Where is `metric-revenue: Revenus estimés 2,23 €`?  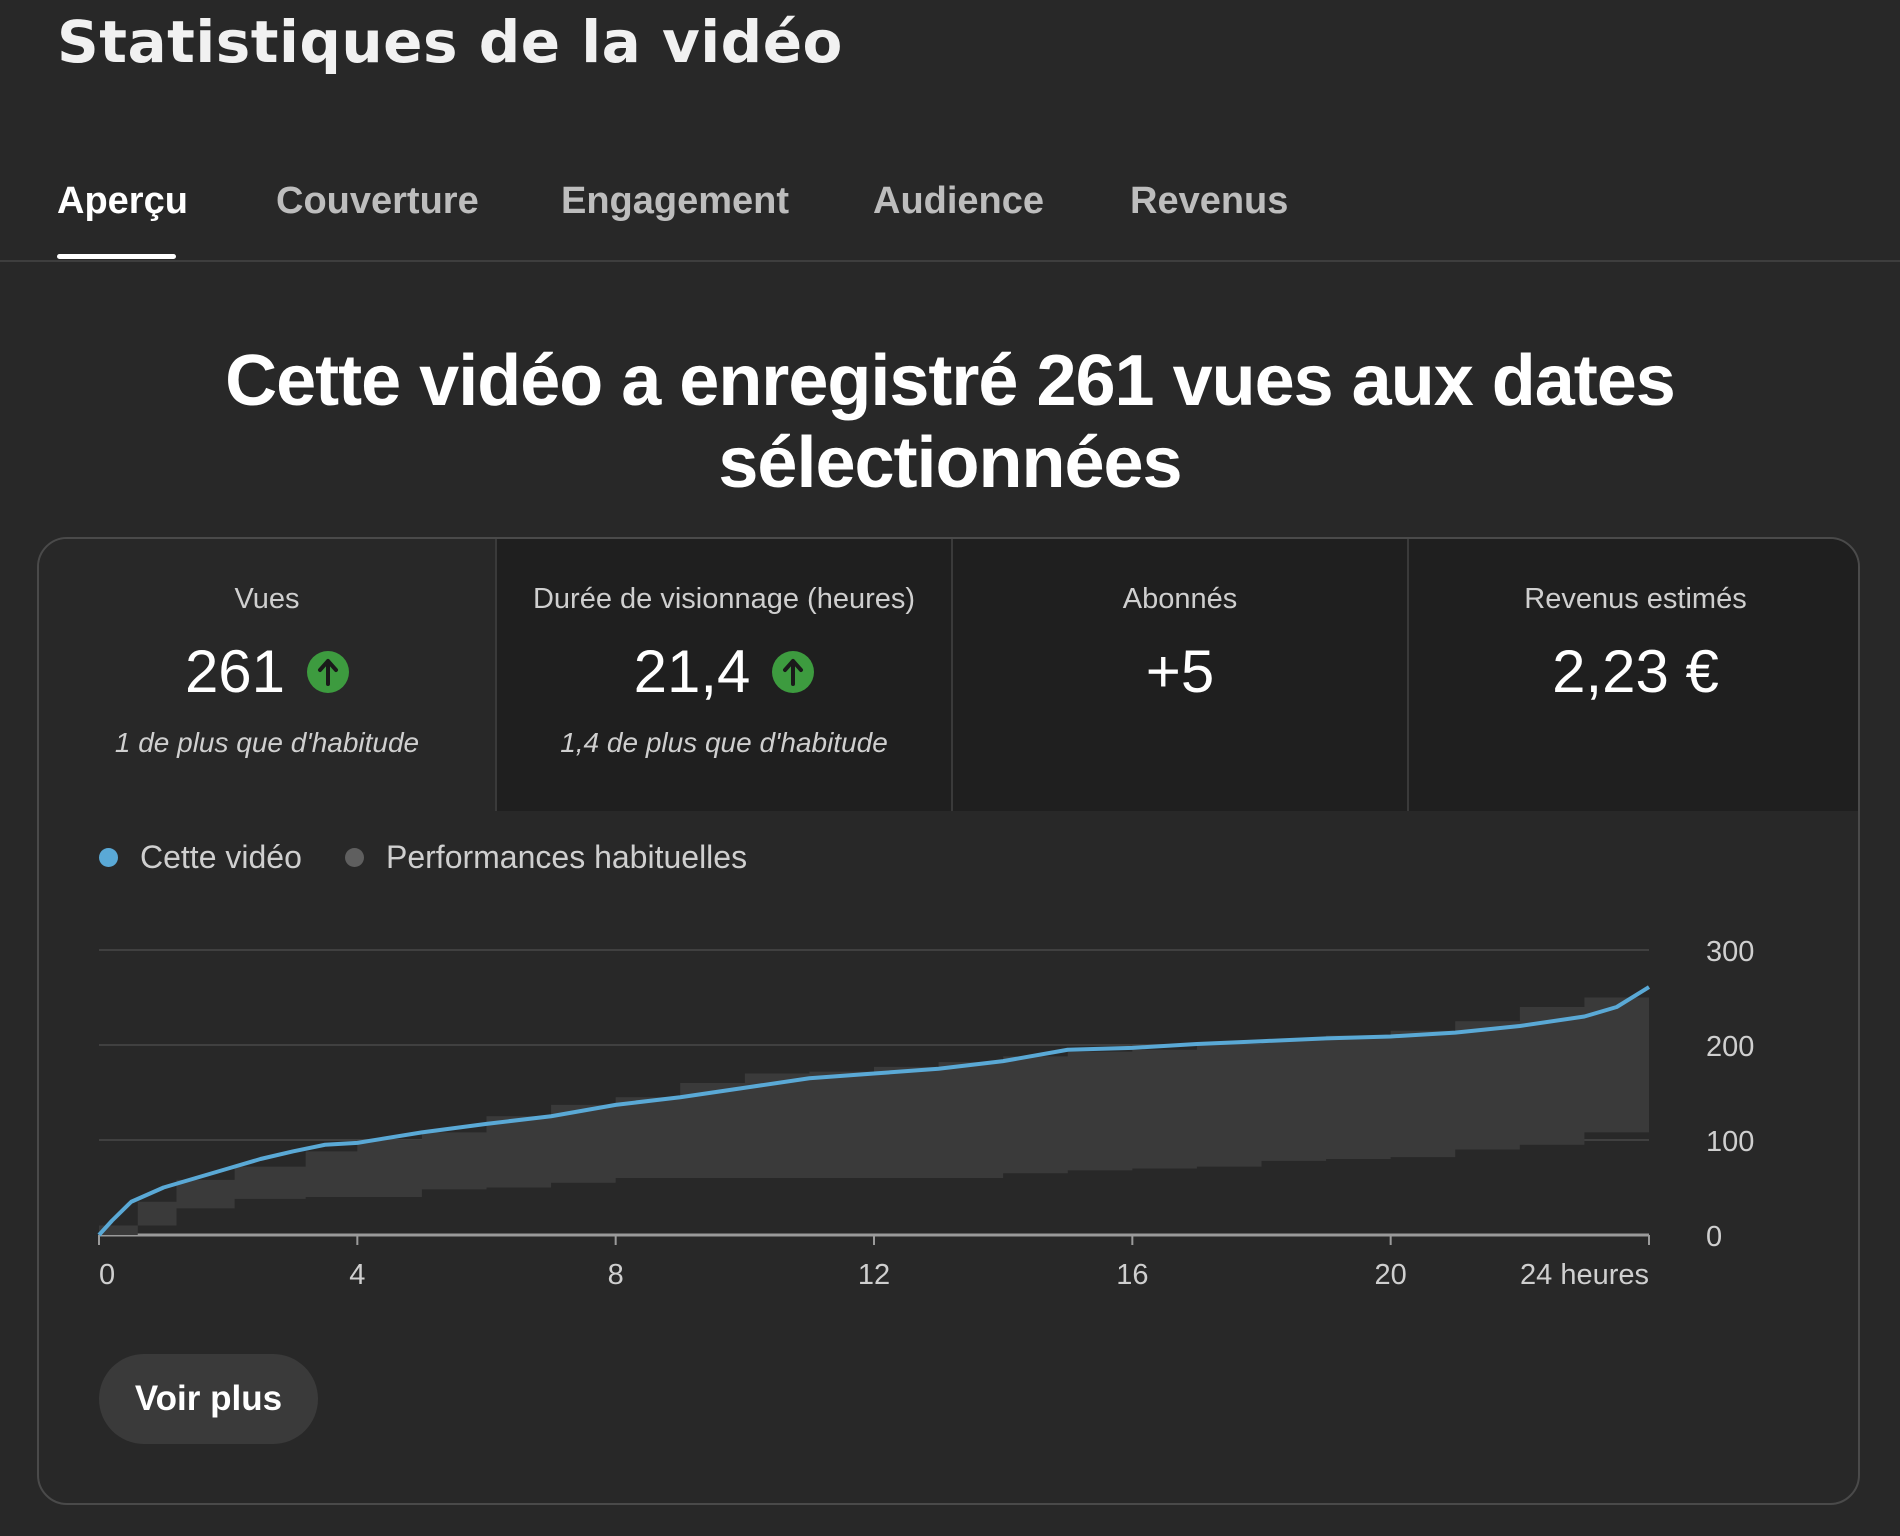
metric-revenue: Revenus estimés 2,23 € is located at coordinates (1632, 675).